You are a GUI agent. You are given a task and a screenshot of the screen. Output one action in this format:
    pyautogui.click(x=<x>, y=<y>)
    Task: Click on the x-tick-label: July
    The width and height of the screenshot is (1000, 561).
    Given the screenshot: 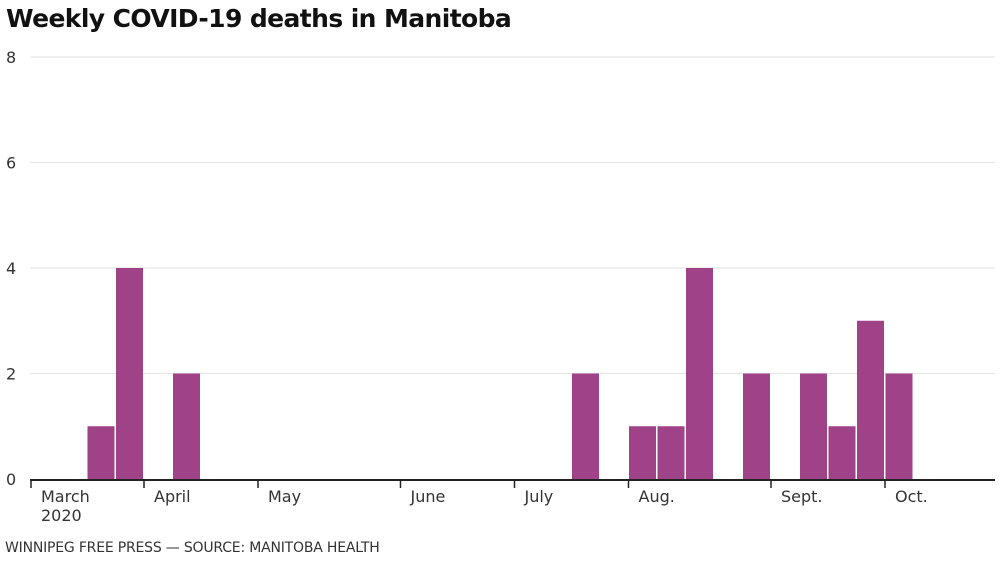 What is the action you would take?
    pyautogui.click(x=539, y=496)
    